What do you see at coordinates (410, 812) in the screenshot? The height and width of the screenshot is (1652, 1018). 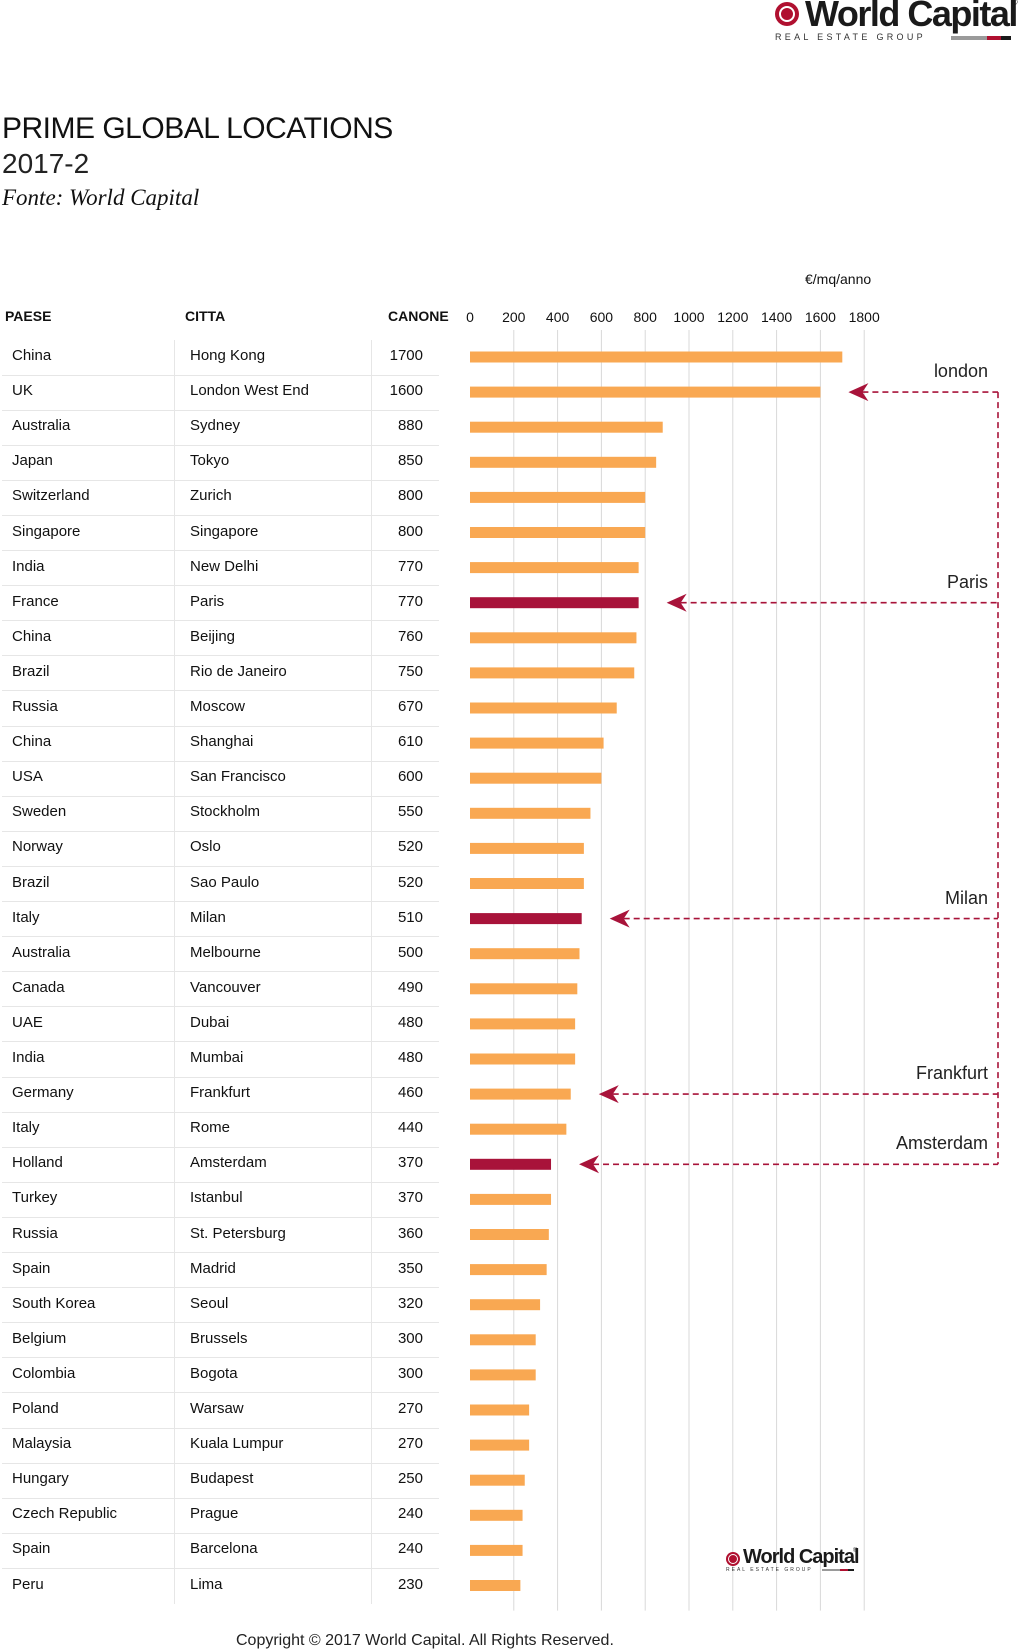 I see `rent-cell: 550` at bounding box center [410, 812].